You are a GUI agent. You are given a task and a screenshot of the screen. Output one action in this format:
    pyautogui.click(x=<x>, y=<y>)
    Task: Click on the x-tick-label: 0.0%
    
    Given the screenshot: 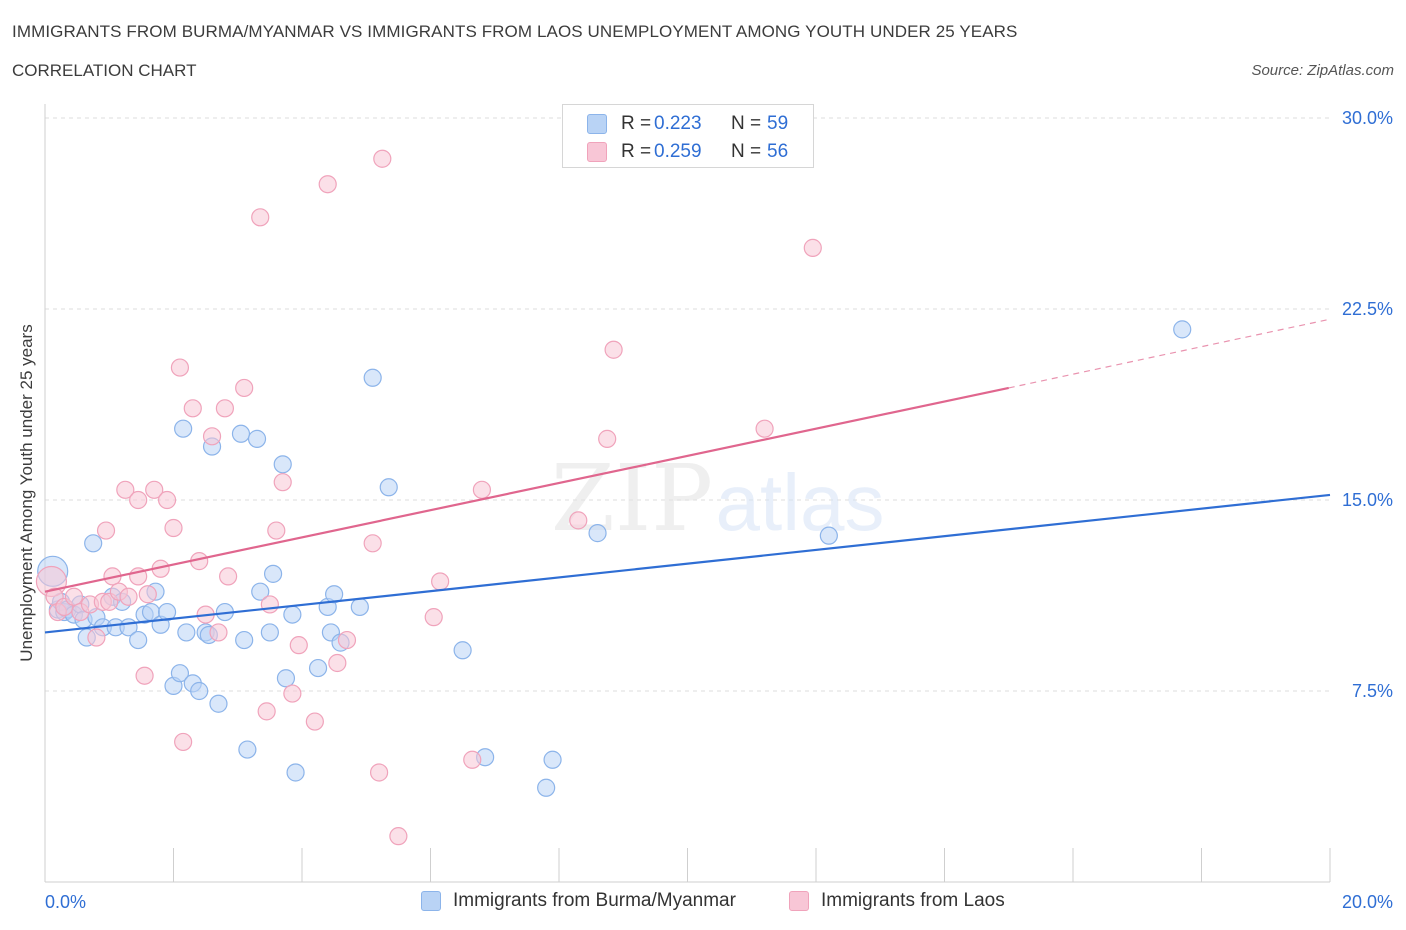 What is the action you would take?
    pyautogui.click(x=65, y=902)
    